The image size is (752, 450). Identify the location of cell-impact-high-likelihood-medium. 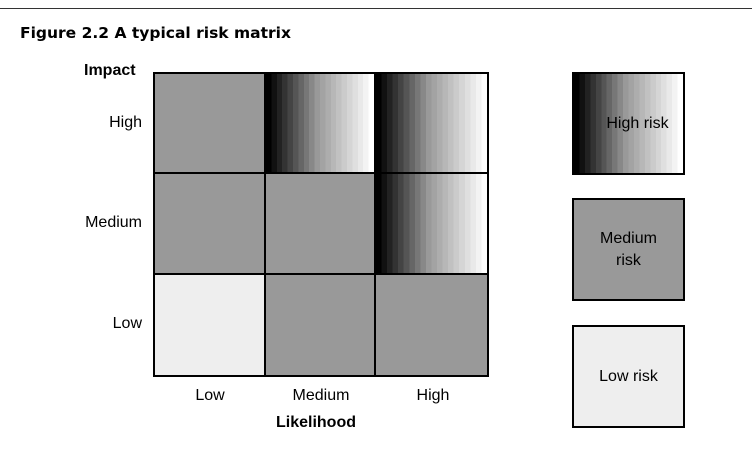
(321, 124).